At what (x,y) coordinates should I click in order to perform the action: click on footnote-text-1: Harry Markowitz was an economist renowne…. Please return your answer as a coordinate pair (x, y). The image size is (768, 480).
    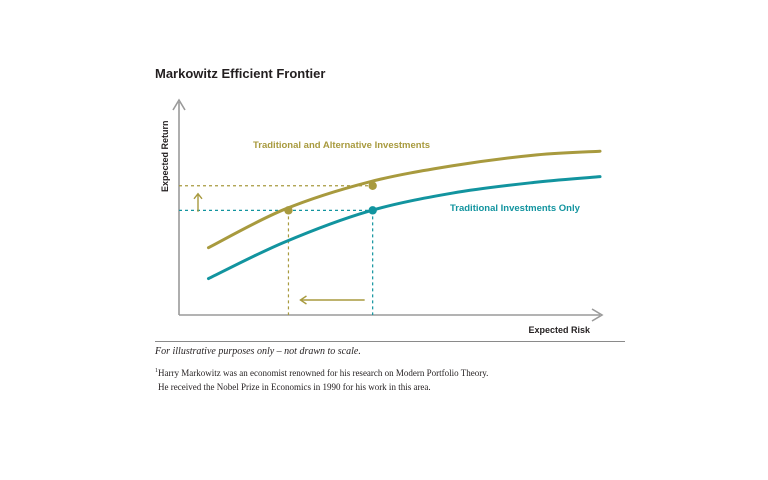
    Looking at the image, I should click on (323, 373).